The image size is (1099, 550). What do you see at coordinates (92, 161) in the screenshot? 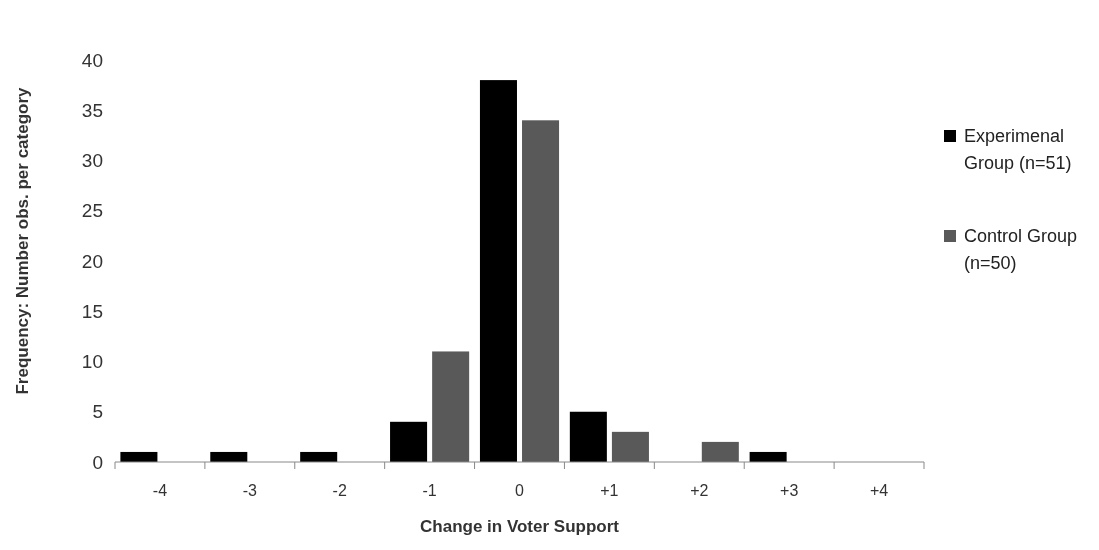
I see `y-tick-label: 30` at bounding box center [92, 161].